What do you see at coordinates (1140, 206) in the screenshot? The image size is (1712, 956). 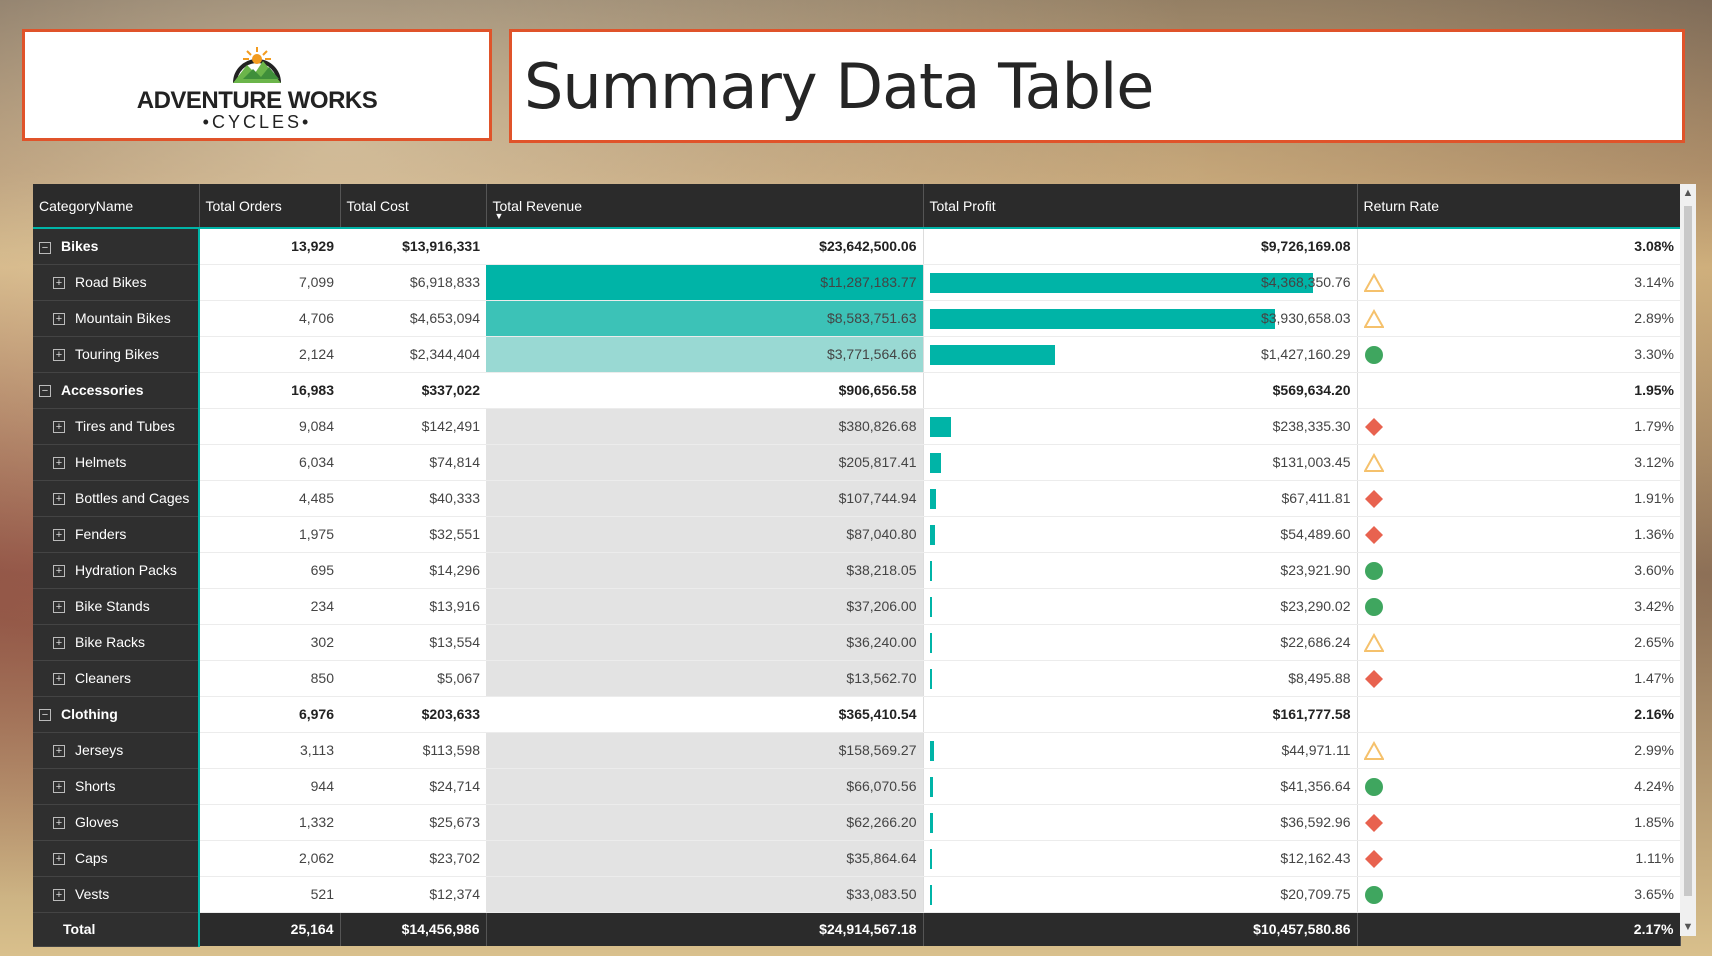 I see `column-header-profit: Total Profit` at bounding box center [1140, 206].